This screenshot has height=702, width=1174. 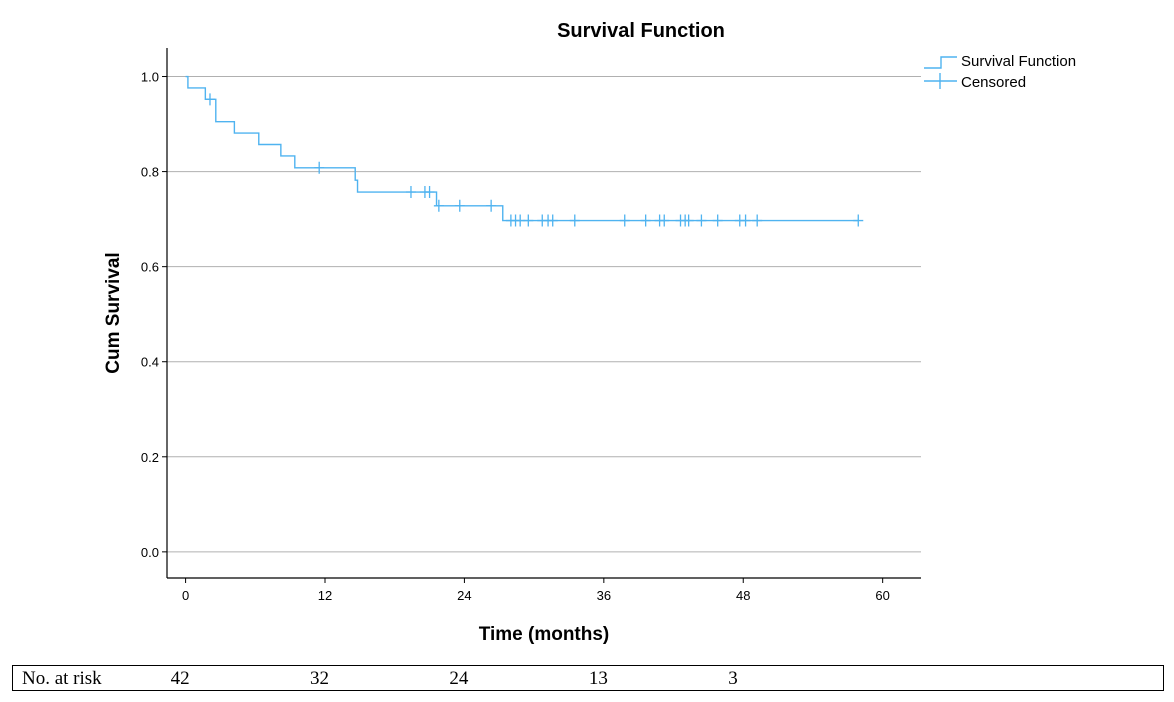 What do you see at coordinates (62, 678) in the screenshot?
I see `risk-table-label: No. at risk` at bounding box center [62, 678].